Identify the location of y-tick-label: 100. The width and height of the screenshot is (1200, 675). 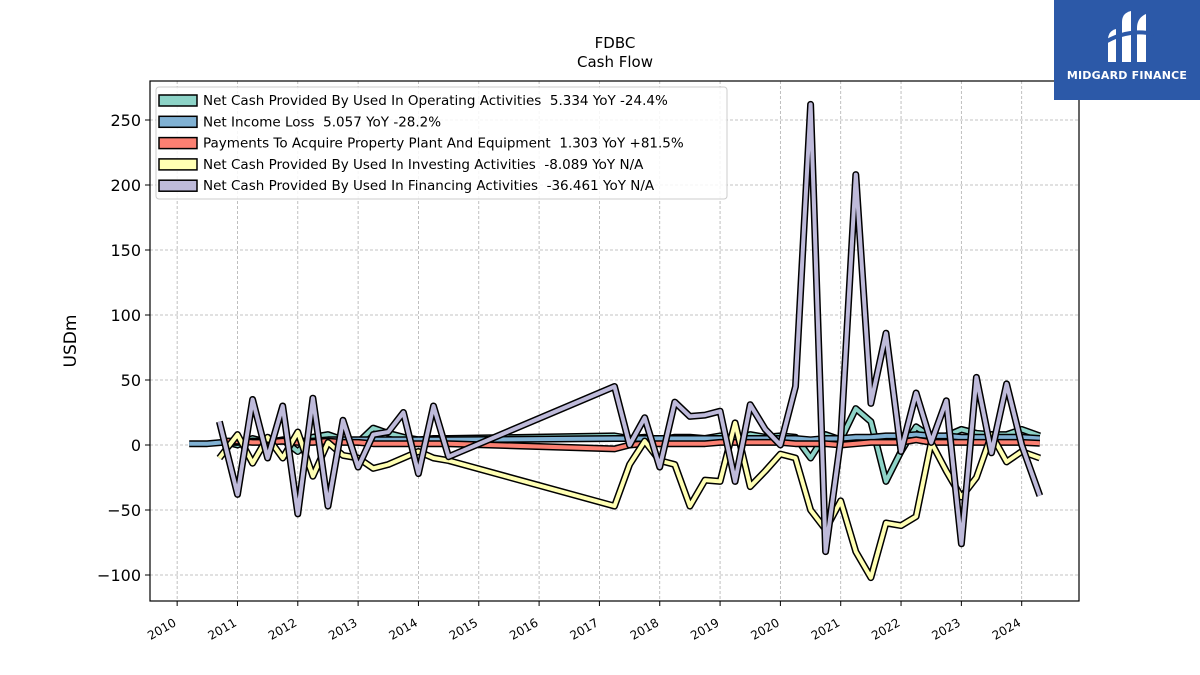
(125, 315).